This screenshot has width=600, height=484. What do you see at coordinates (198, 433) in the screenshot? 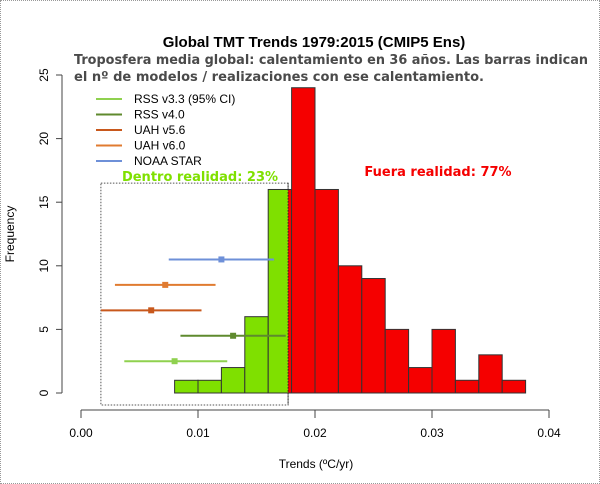
I see `x-tick-label: 0.01` at bounding box center [198, 433].